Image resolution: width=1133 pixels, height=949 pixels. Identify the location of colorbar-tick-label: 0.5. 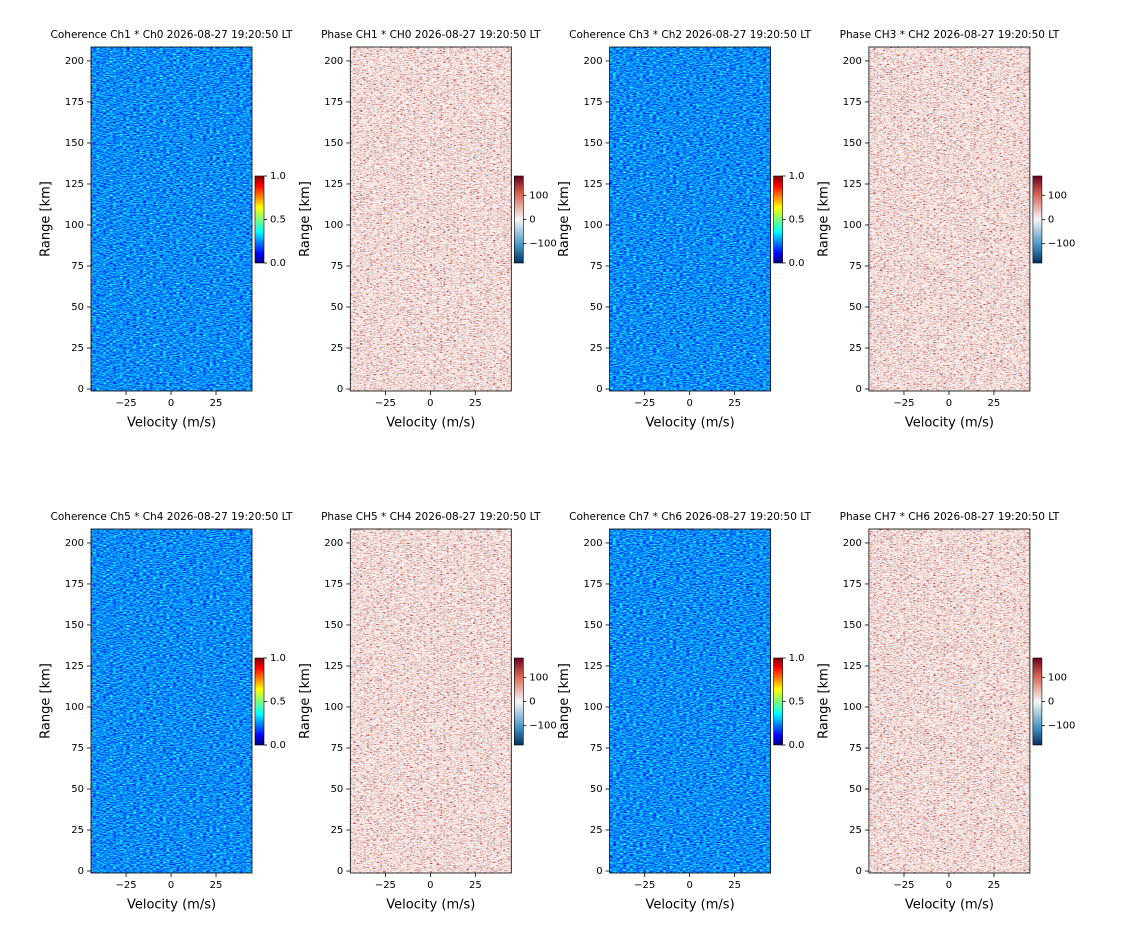
(278, 702).